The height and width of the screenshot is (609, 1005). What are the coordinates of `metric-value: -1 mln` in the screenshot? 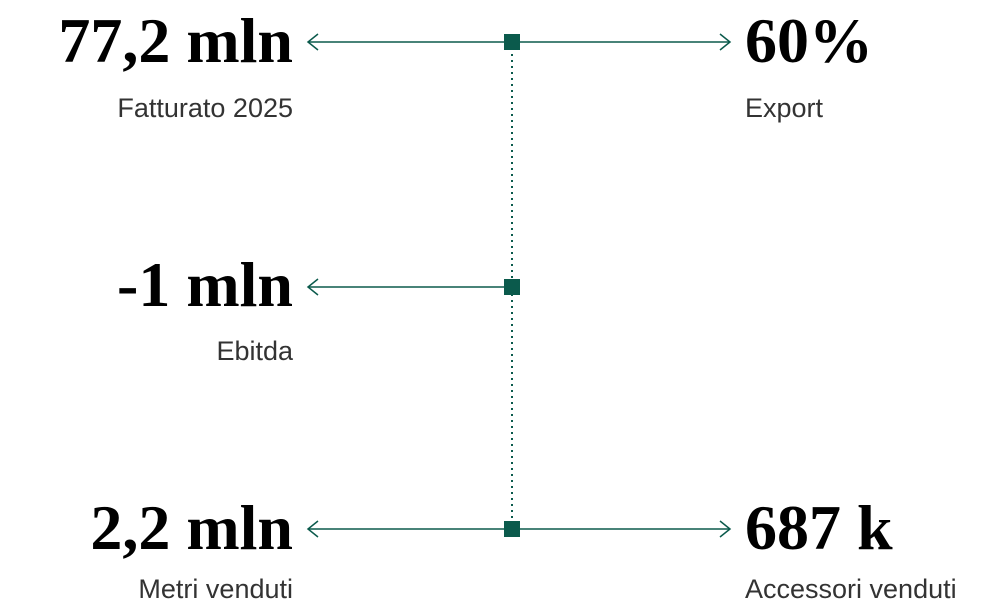 It's located at (205, 284).